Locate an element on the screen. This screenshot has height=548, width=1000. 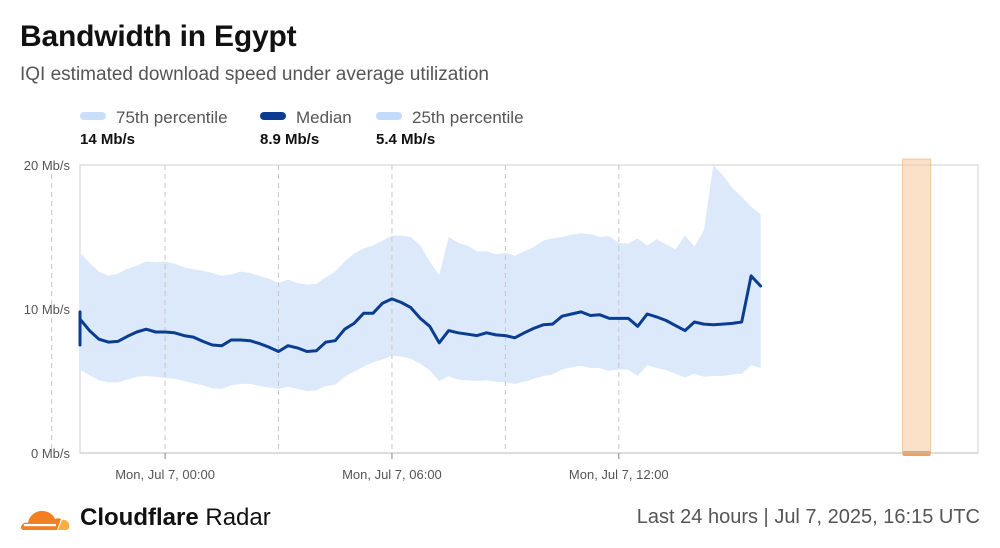
median-line is located at coordinates (420, 313).